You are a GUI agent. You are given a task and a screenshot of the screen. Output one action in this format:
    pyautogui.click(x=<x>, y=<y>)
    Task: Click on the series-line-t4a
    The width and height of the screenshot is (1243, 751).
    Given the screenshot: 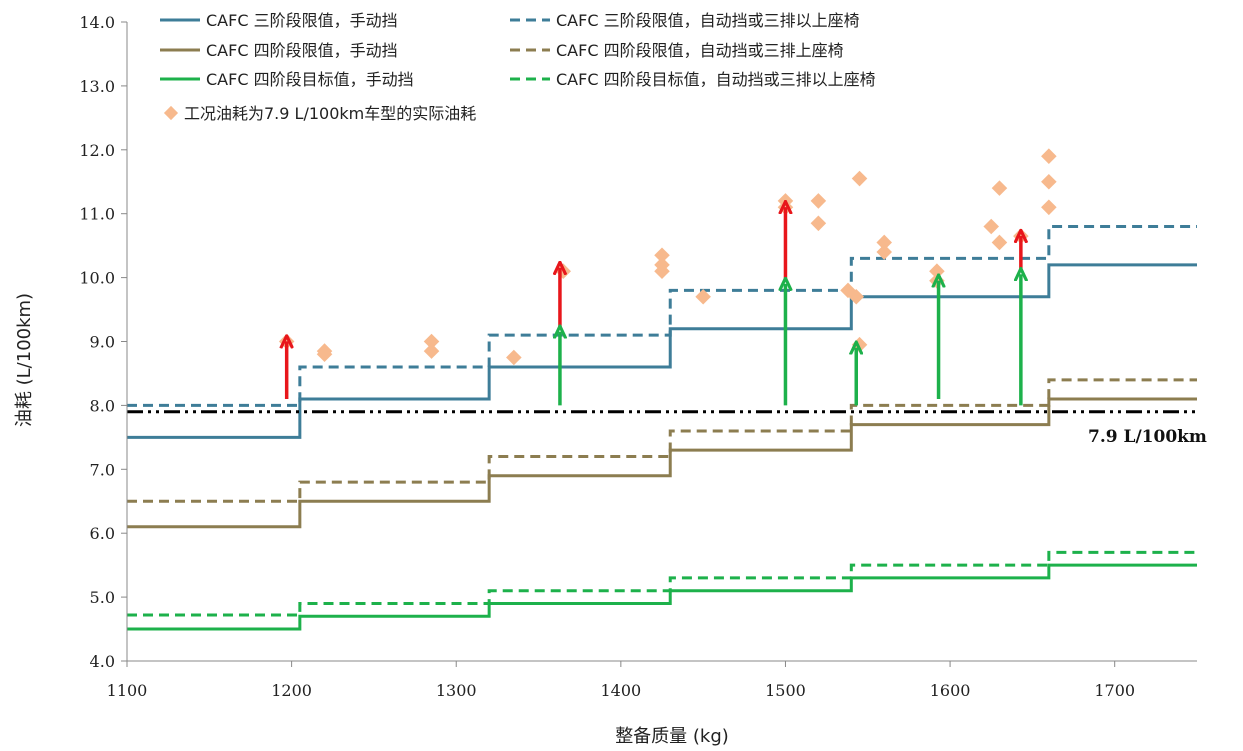 What is the action you would take?
    pyautogui.click(x=662, y=583)
    